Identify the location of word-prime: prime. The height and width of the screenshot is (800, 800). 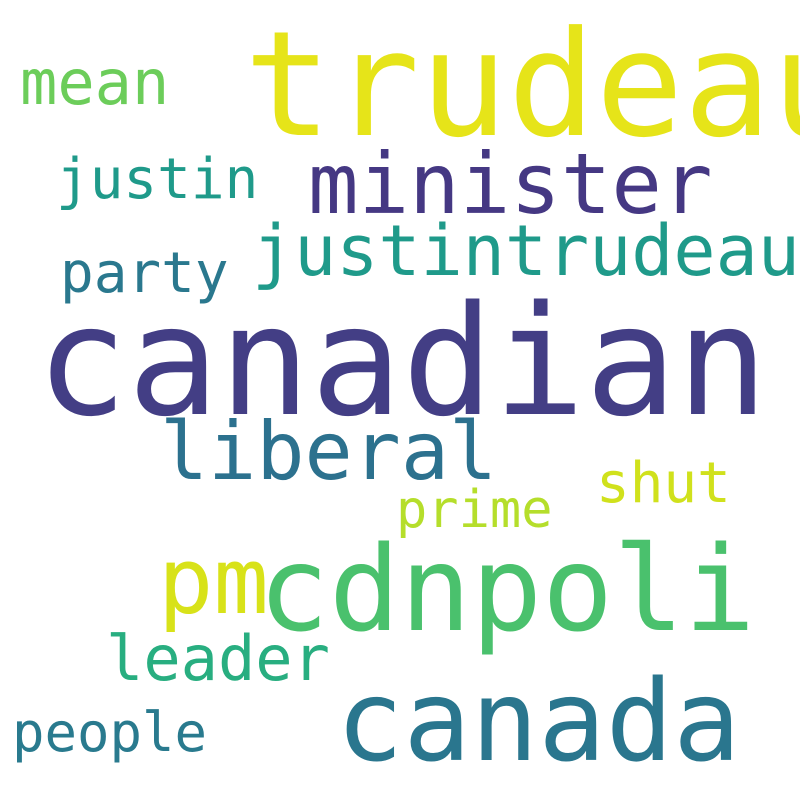
(474, 510).